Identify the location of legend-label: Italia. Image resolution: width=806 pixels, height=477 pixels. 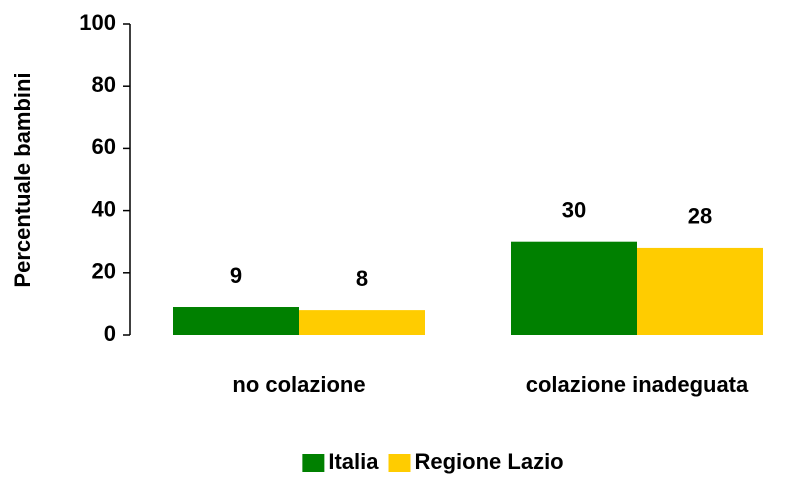
(353, 461).